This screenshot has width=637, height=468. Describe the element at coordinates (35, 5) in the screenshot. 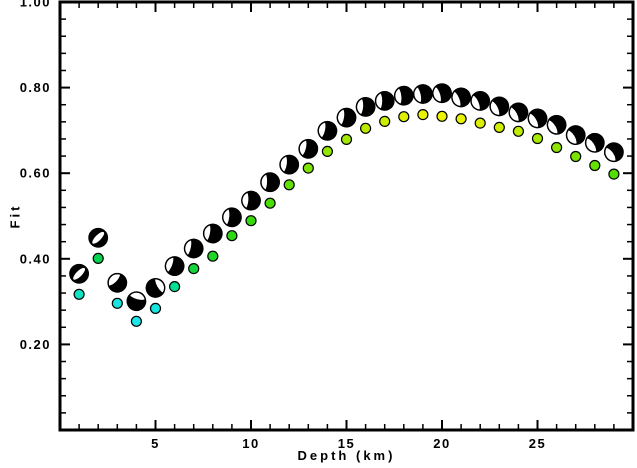

I see `y-tick-label: 1.00` at that location.